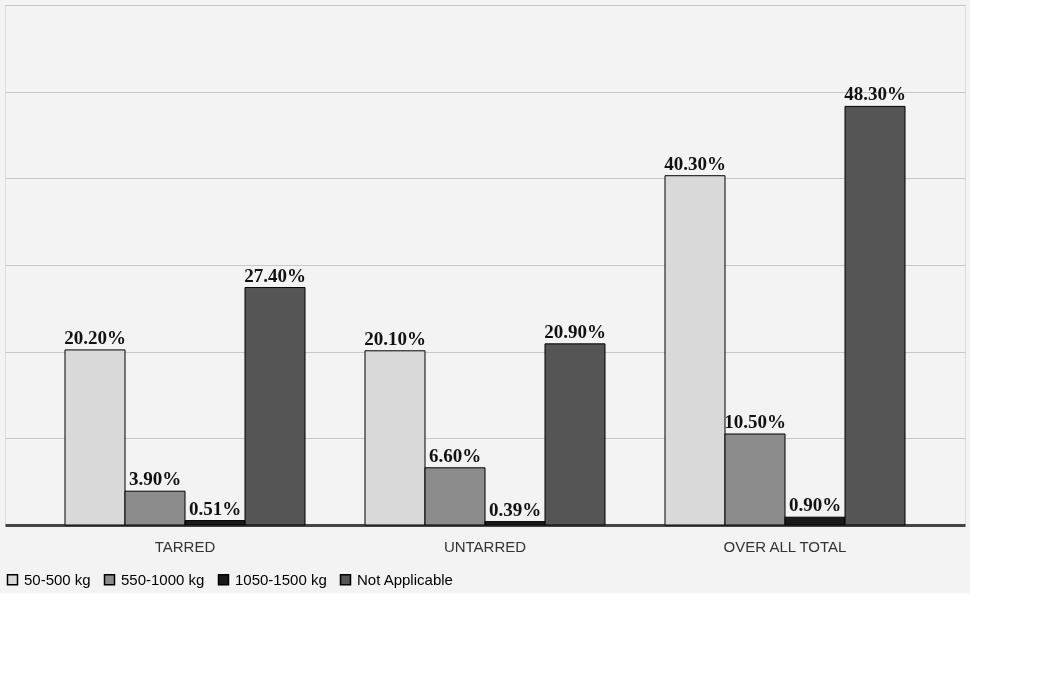  Describe the element at coordinates (281, 579) in the screenshot. I see `legend-label: 1050-1500 kg` at that location.